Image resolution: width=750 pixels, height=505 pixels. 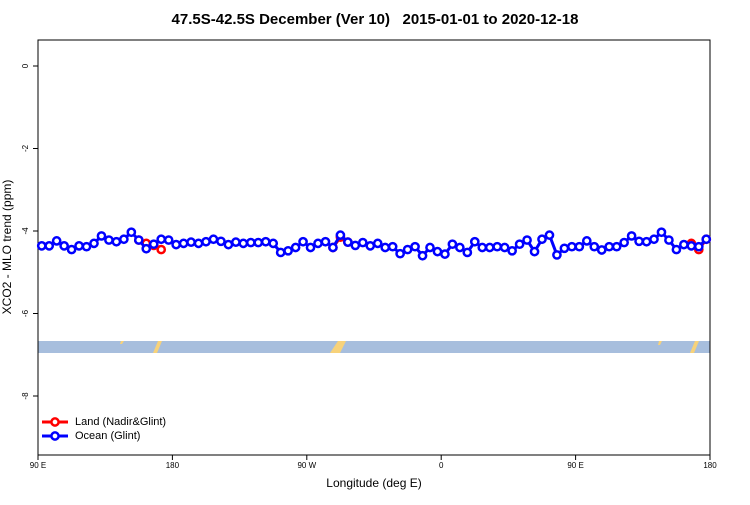 I want to click on x-tick-label: 0, so click(x=441, y=465).